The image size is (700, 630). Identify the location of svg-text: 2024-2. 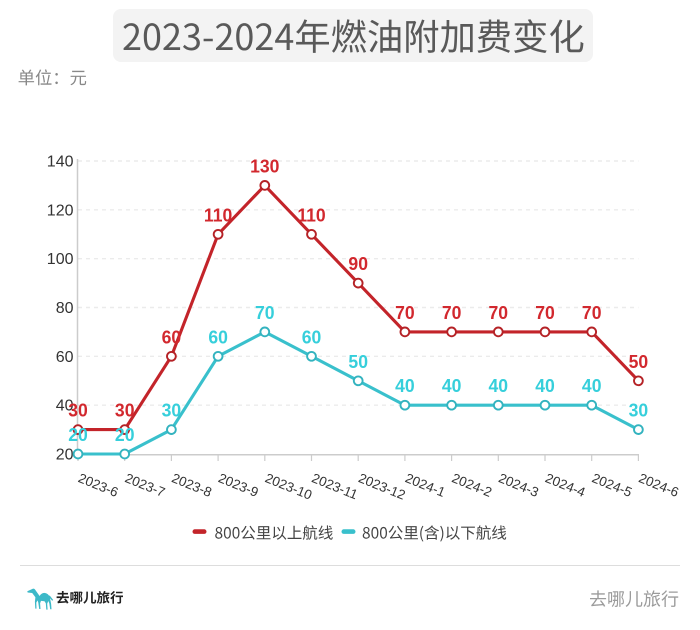
(472, 485).